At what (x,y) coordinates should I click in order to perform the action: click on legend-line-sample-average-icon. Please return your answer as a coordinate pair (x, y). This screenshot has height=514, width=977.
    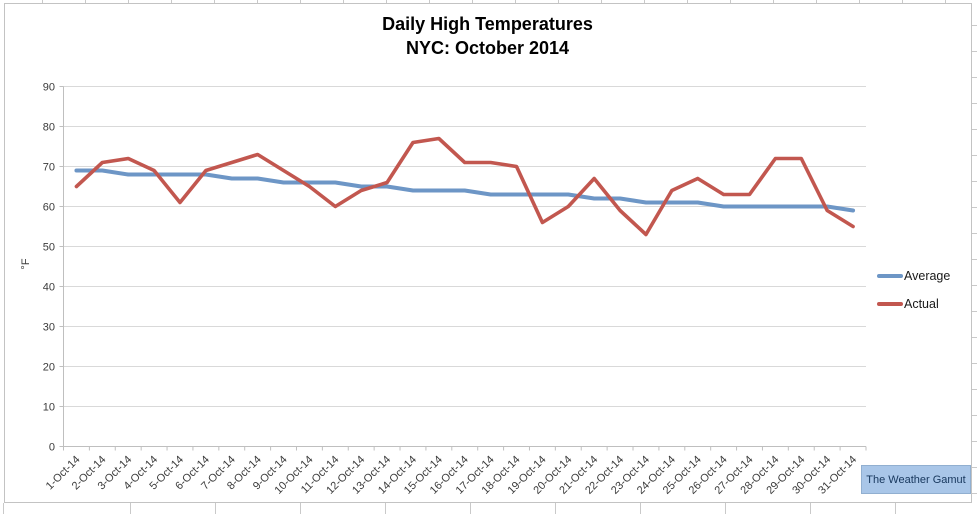
    Looking at the image, I should click on (890, 276).